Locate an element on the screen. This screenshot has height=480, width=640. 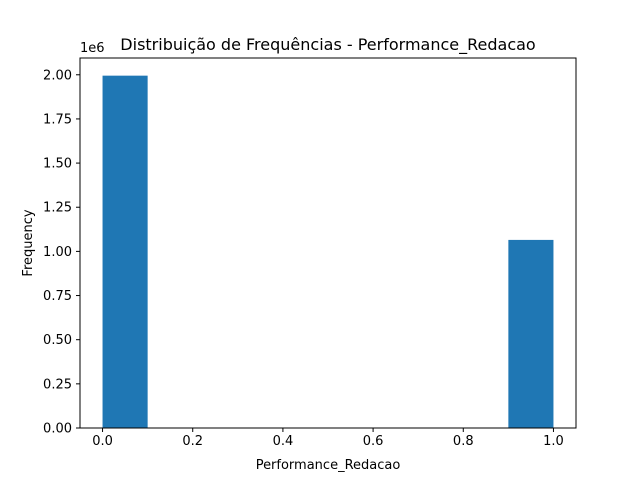
x-tick-label: 0.6 is located at coordinates (373, 441).